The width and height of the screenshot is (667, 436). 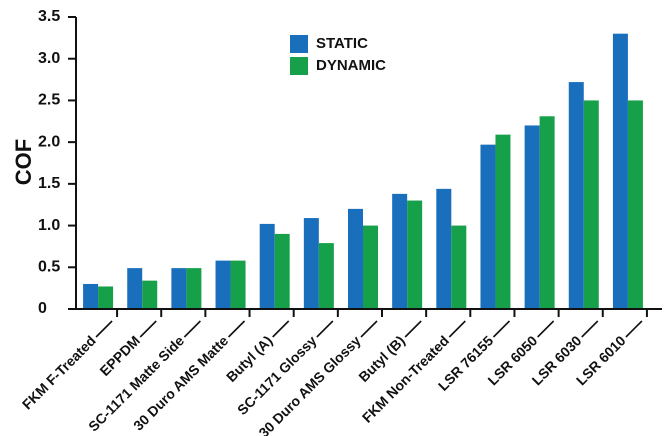 What do you see at coordinates (49, 58) in the screenshot?
I see `y-tick-label: 3.0` at bounding box center [49, 58].